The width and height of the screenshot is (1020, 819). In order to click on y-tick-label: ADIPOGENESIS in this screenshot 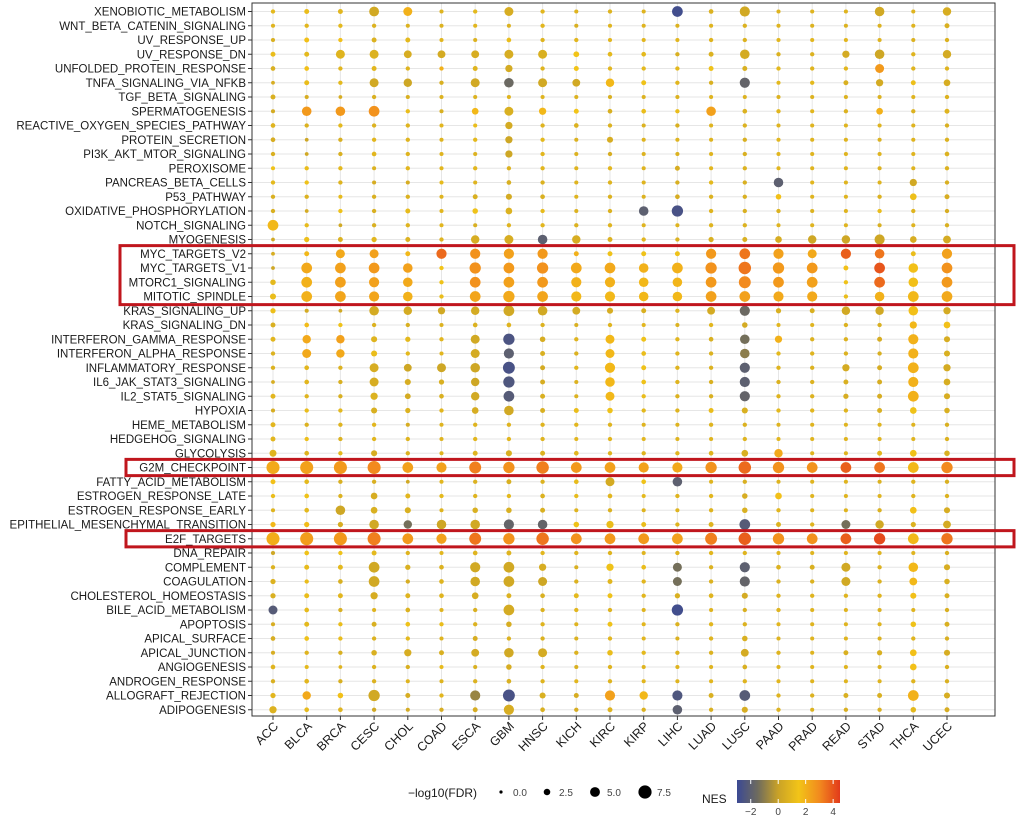, I will do `click(202, 711)`.